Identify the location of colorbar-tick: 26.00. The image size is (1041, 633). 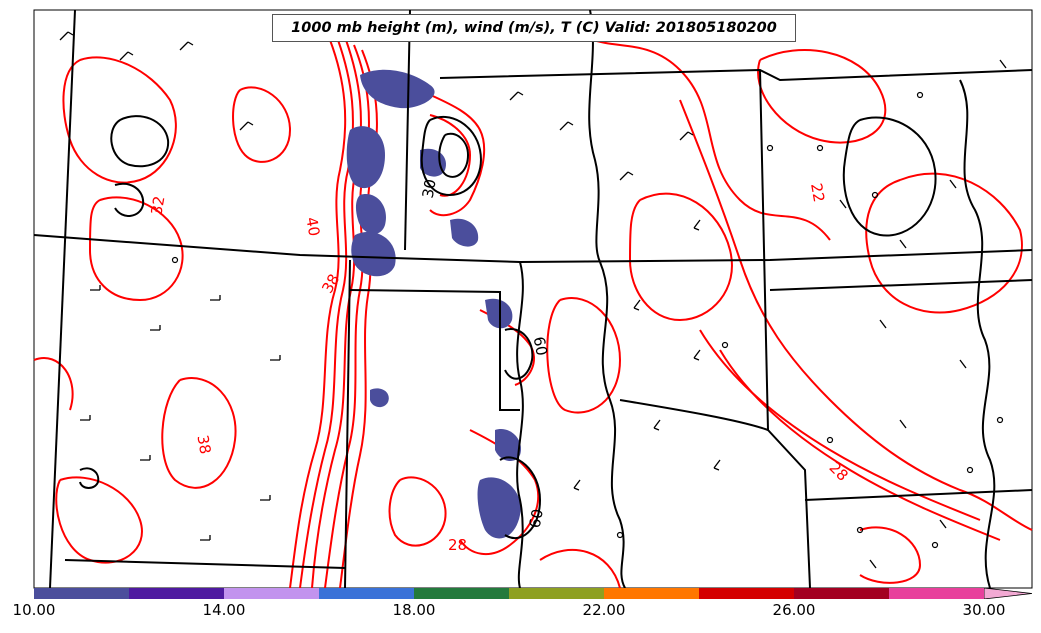
(794, 610).